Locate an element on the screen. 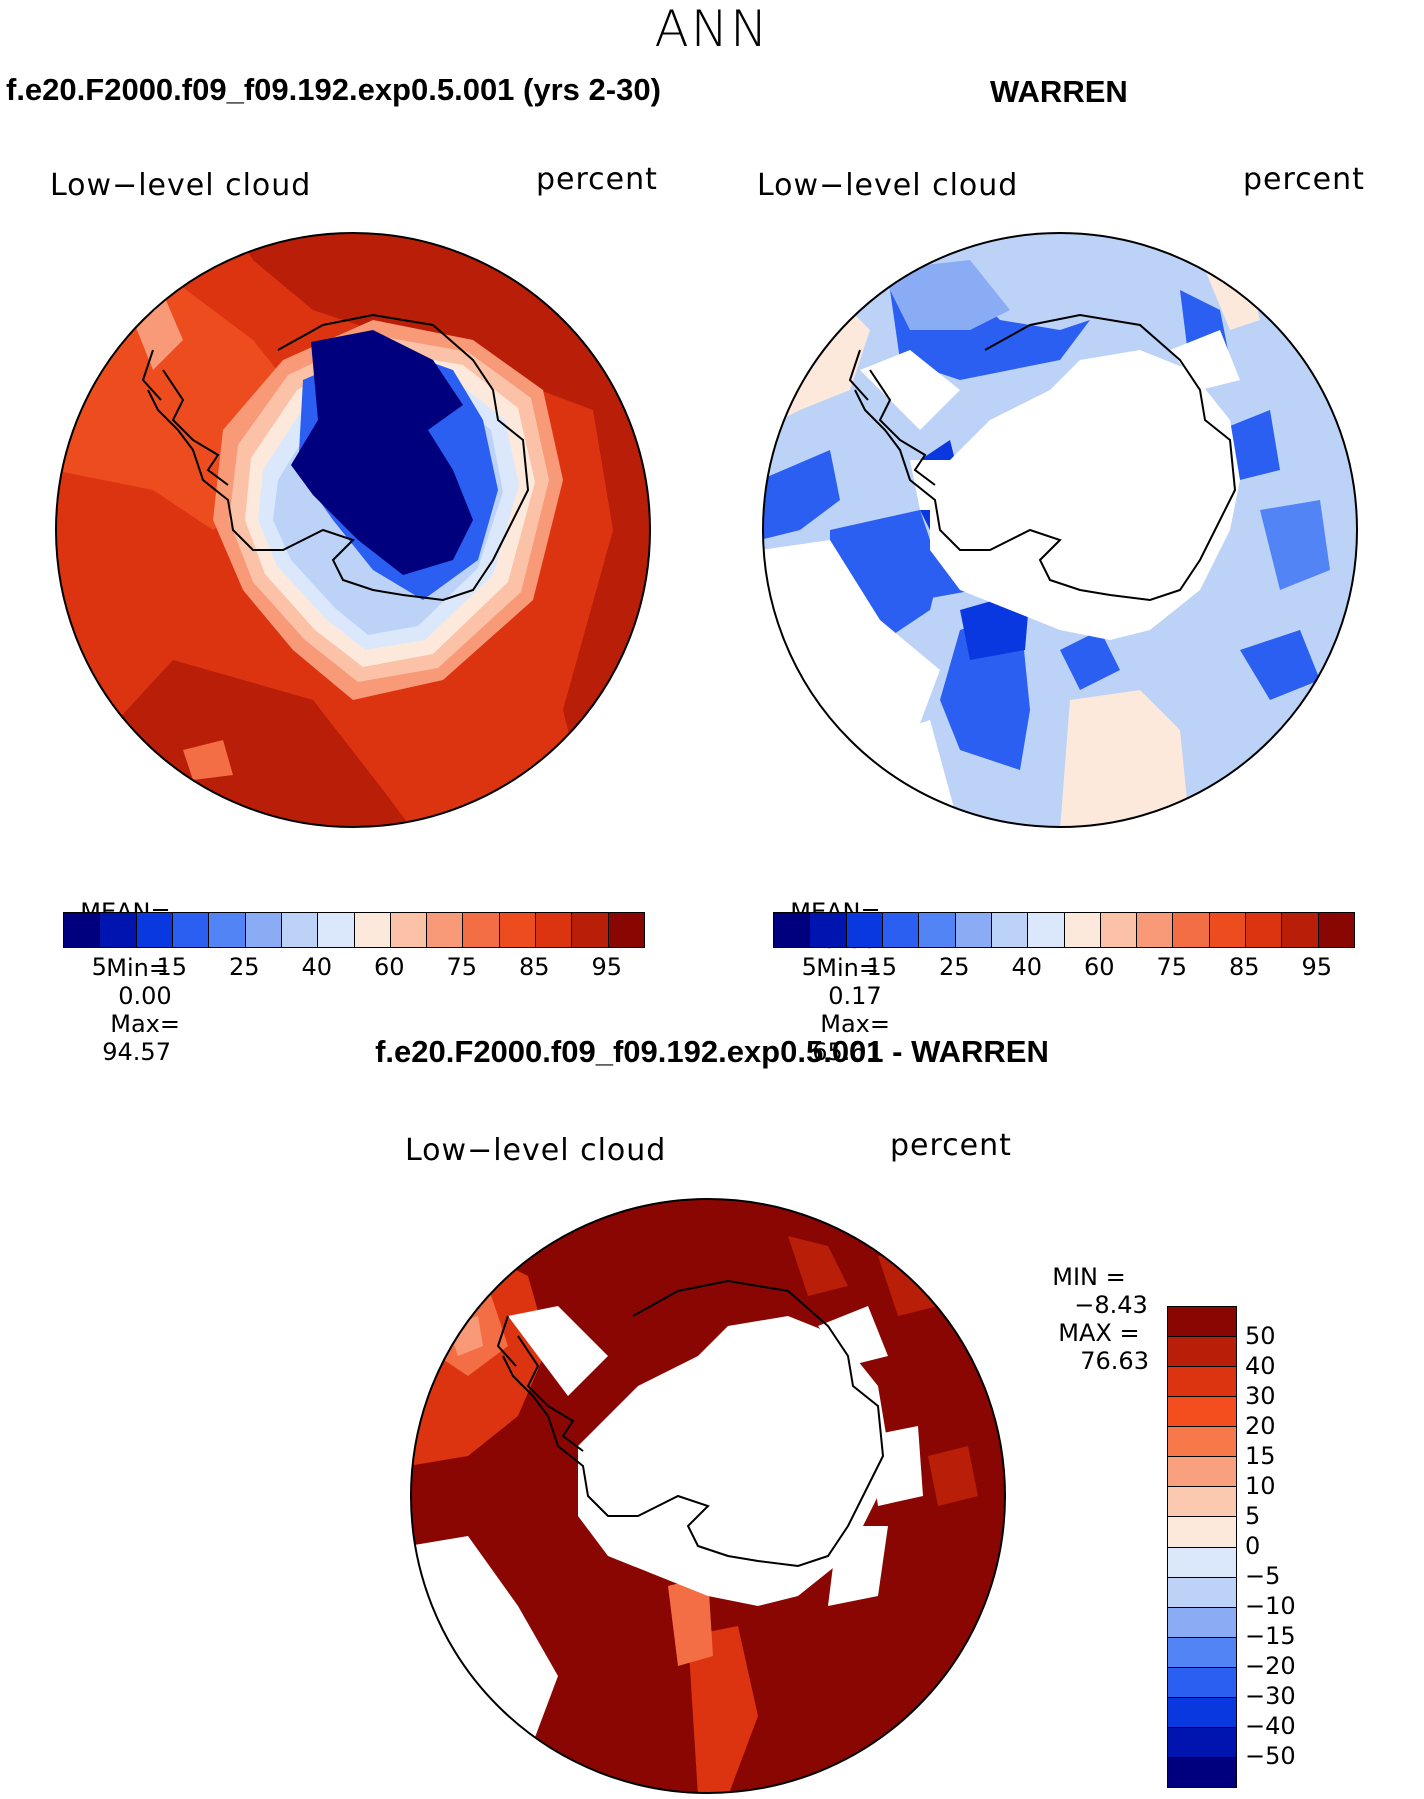 The image size is (1424, 1799). model-colorbar is located at coordinates (354, 930).